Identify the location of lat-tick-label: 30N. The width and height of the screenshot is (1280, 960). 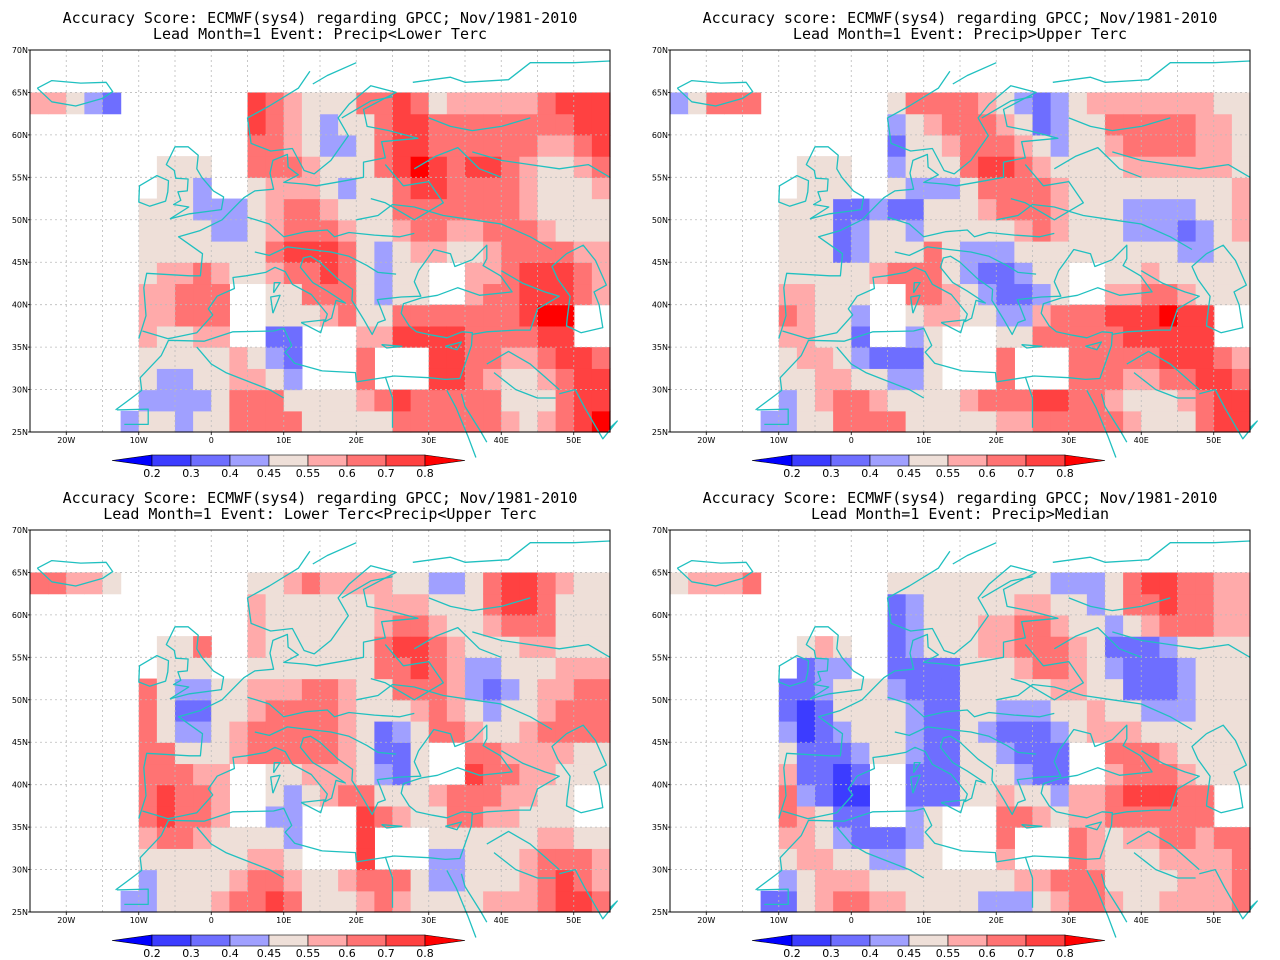
(660, 870).